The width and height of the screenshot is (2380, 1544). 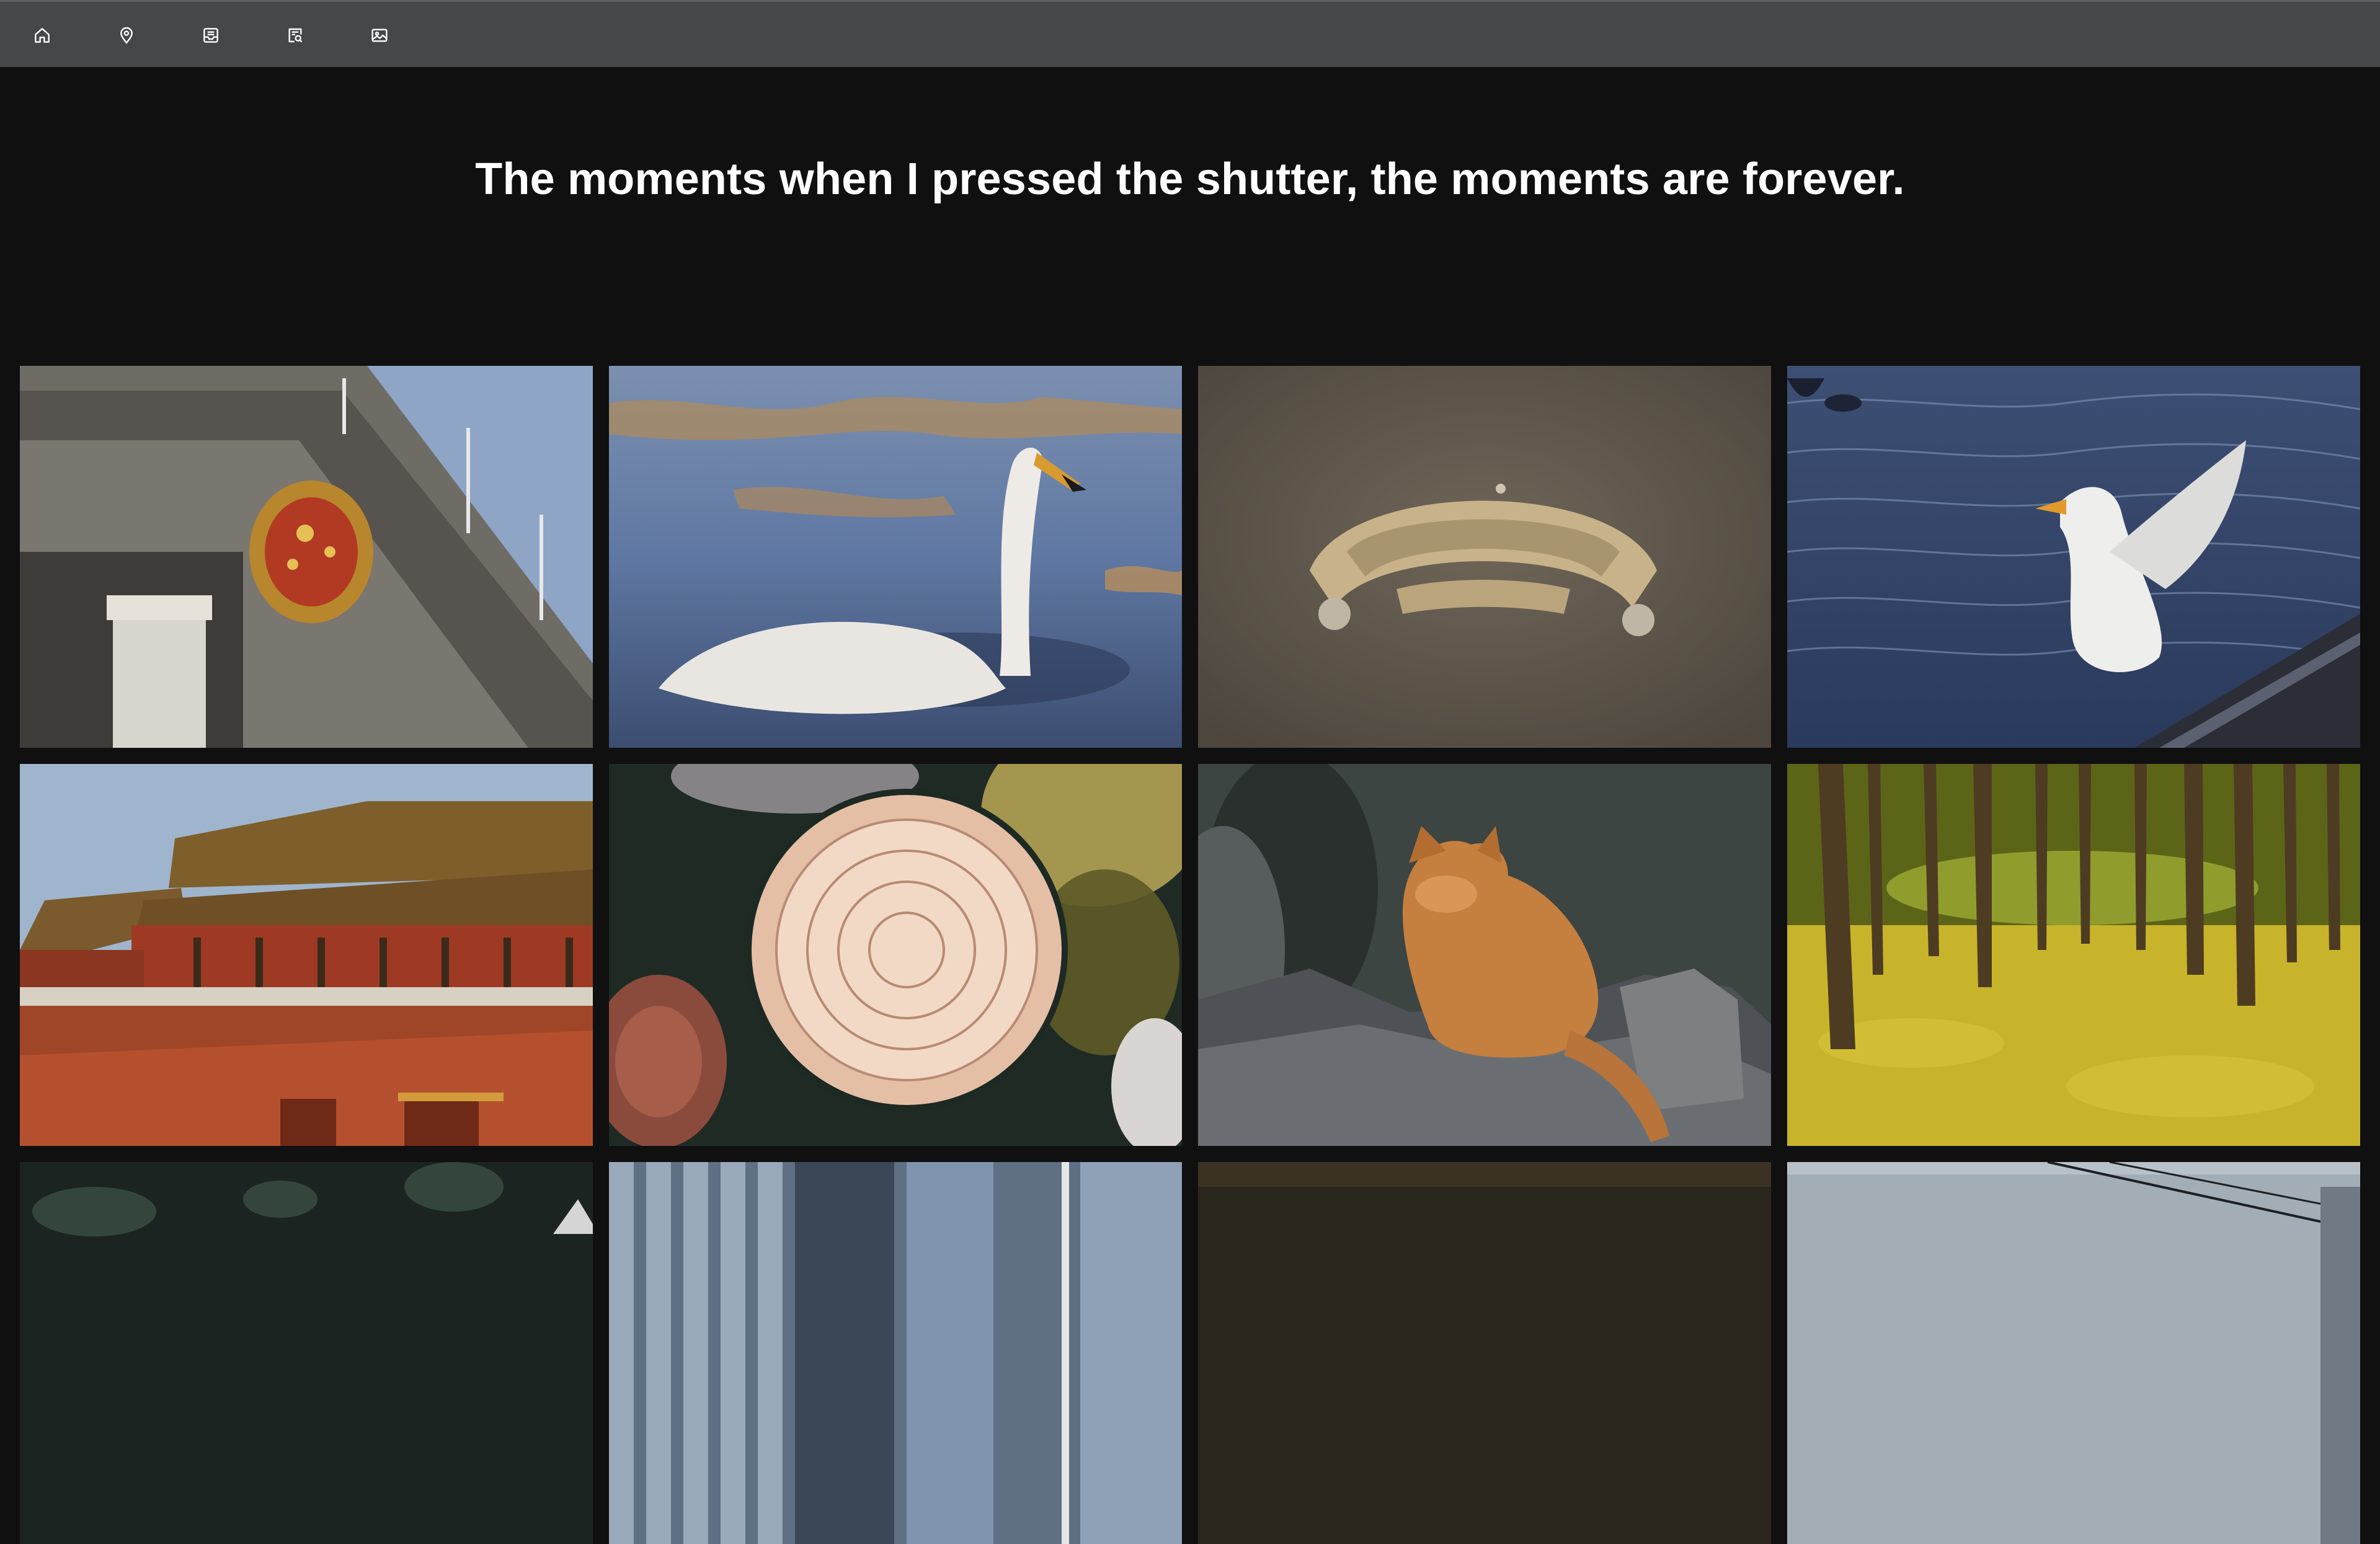 I want to click on blog-search-icon, so click(x=295, y=35).